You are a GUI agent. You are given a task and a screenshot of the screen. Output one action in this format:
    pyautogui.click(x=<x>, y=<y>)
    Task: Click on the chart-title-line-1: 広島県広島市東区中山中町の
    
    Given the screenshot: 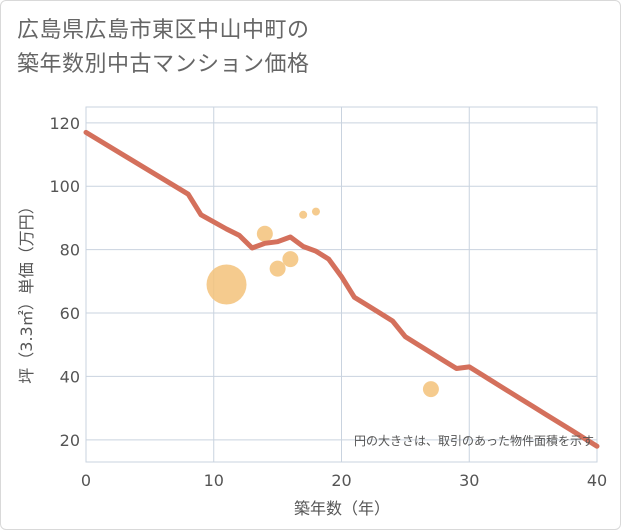 What is the action you would take?
    pyautogui.click(x=163, y=30)
    